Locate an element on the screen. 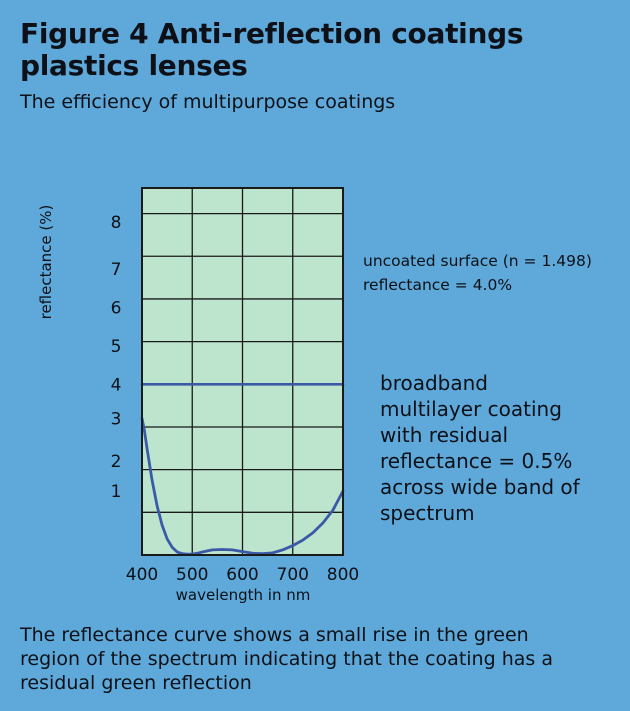  broadband-annotation-line-1: broadband is located at coordinates (434, 383).